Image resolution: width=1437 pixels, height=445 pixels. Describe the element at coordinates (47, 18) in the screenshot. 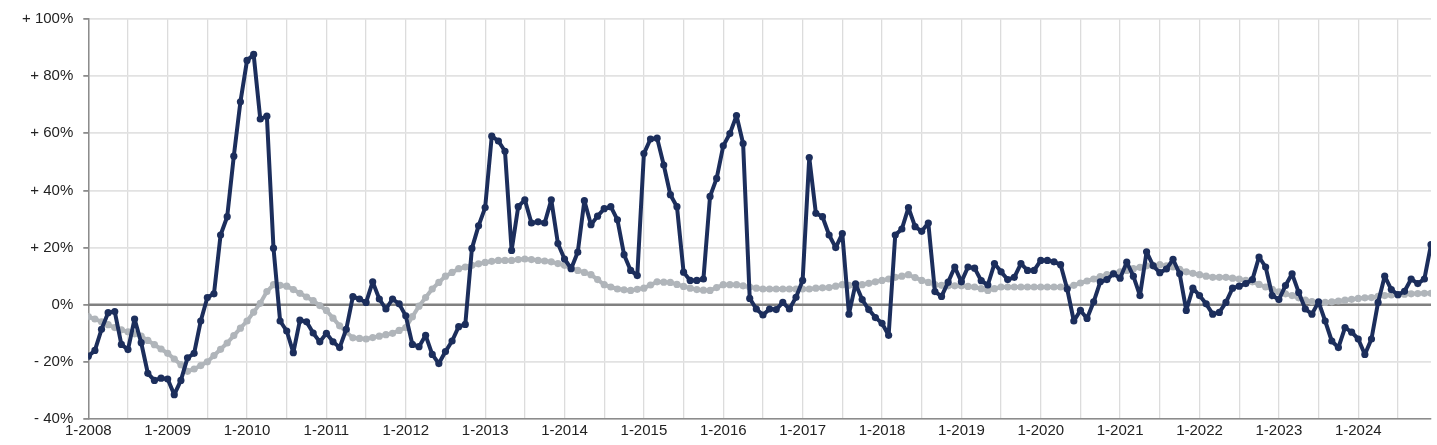

I see `y-tick-label: + 100%` at that location.